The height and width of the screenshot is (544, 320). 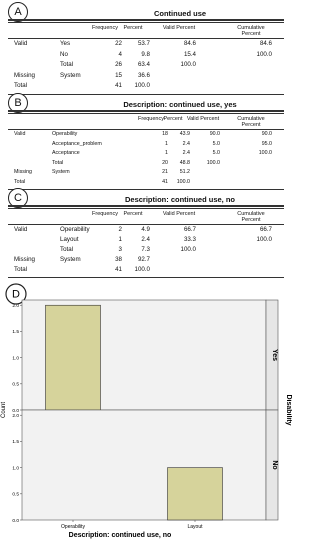 I want to click on table-cell: 15.4, so click(x=189, y=54).